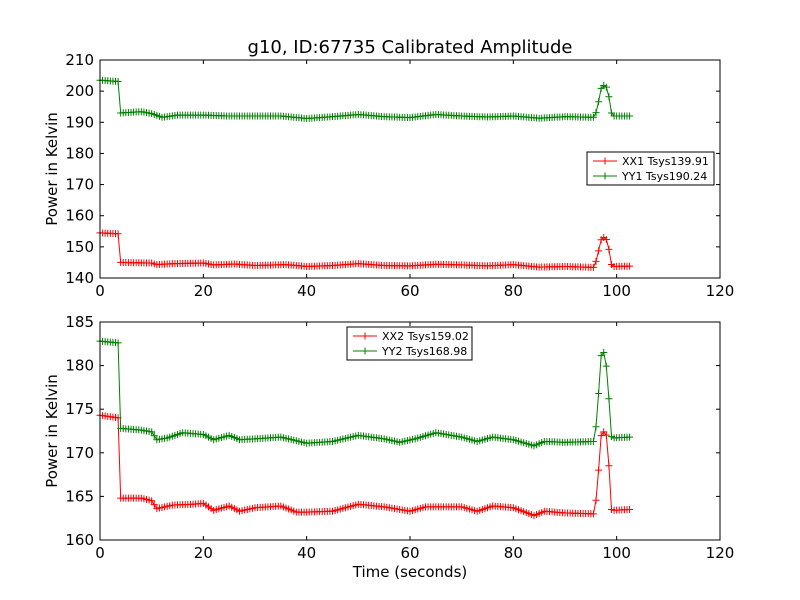  I want to click on legend-label-1: YY2 Tsys168.98, so click(424, 351).